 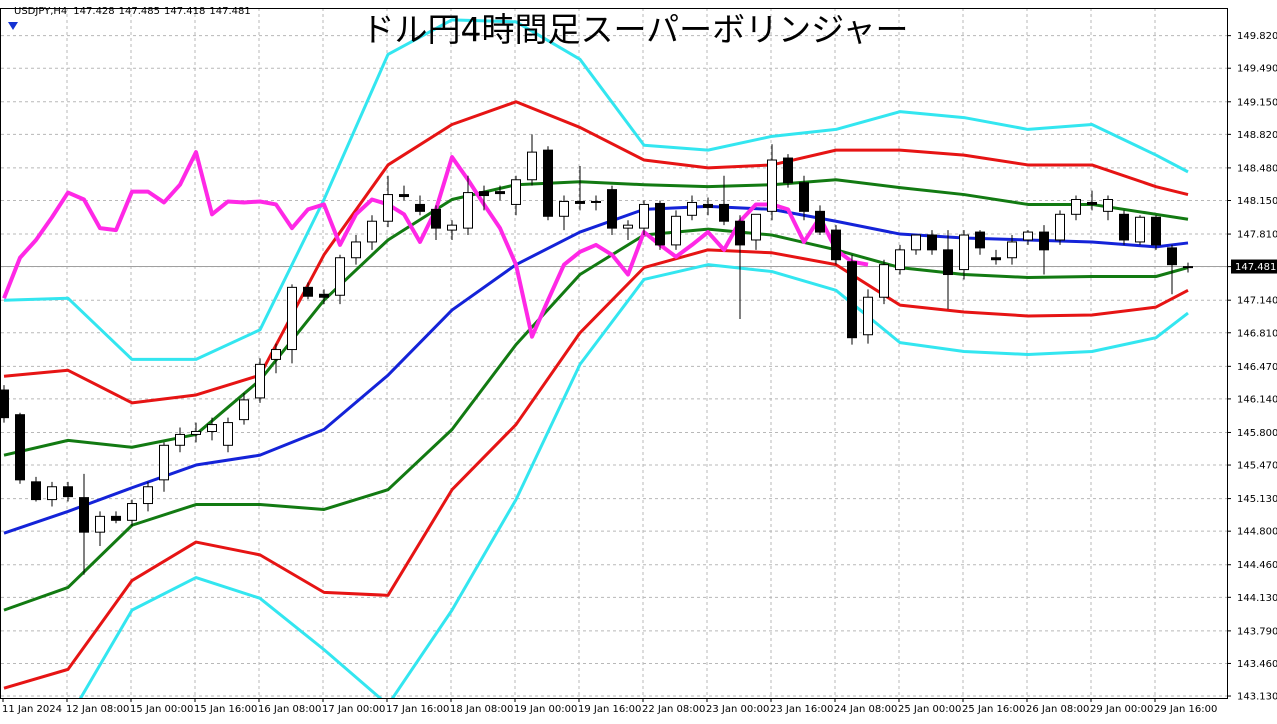 What do you see at coordinates (1257, 565) in the screenshot?
I see `y-tick-label: 144.460` at bounding box center [1257, 565].